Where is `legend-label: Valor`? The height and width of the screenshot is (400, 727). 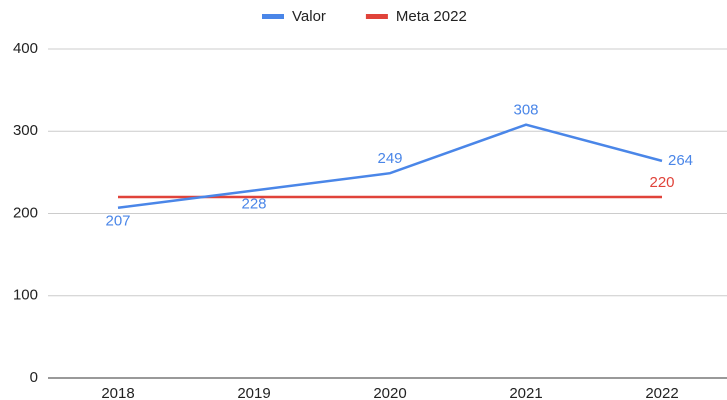
legend-label: Valor is located at coordinates (309, 16).